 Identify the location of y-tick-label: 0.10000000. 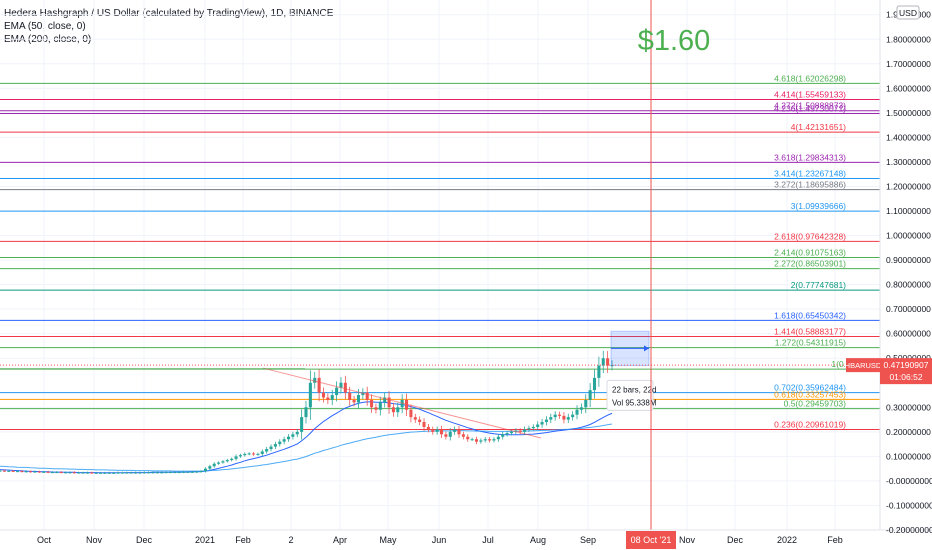
(908, 456).